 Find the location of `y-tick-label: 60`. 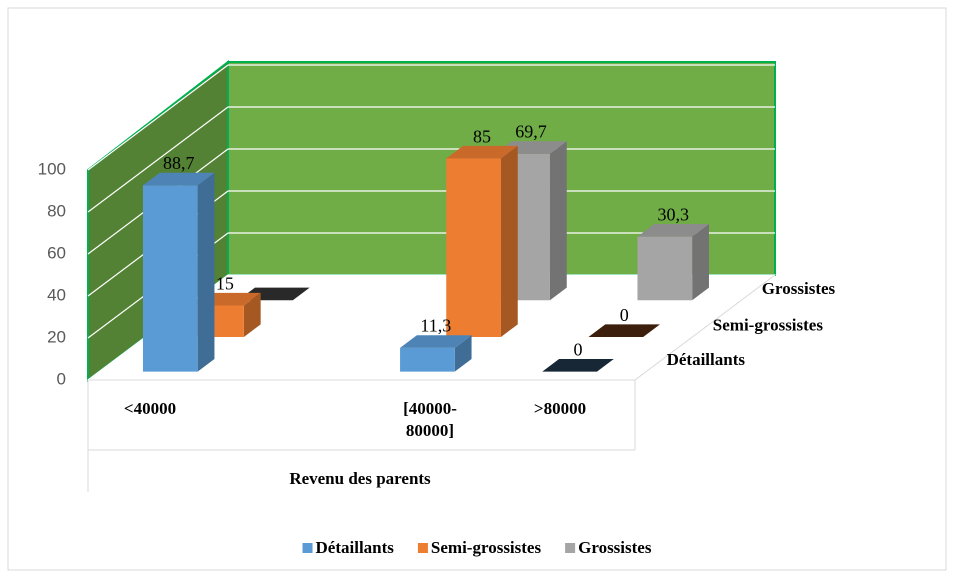

y-tick-label: 60 is located at coordinates (56, 252).